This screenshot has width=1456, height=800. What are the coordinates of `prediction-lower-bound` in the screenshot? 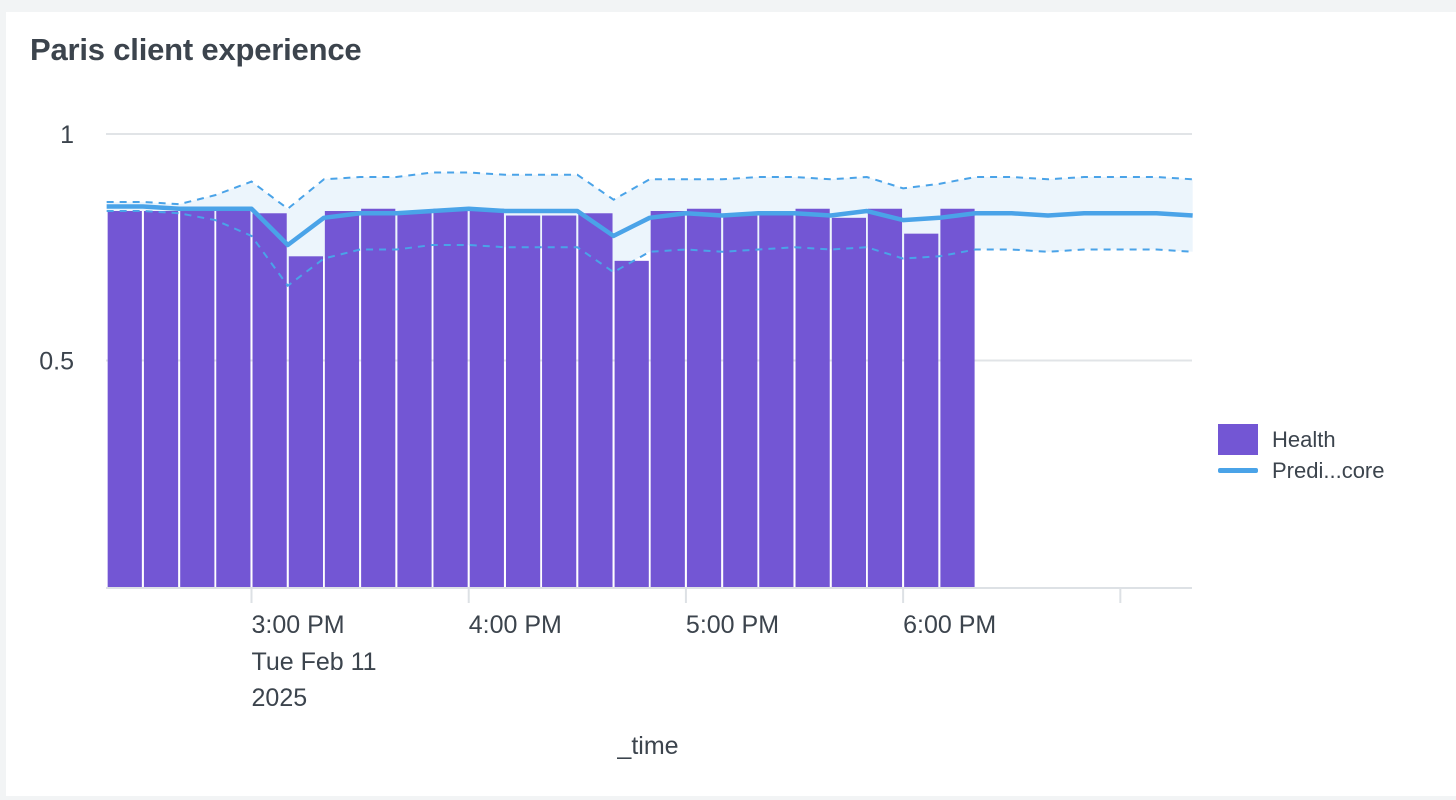 It's located at (649, 249).